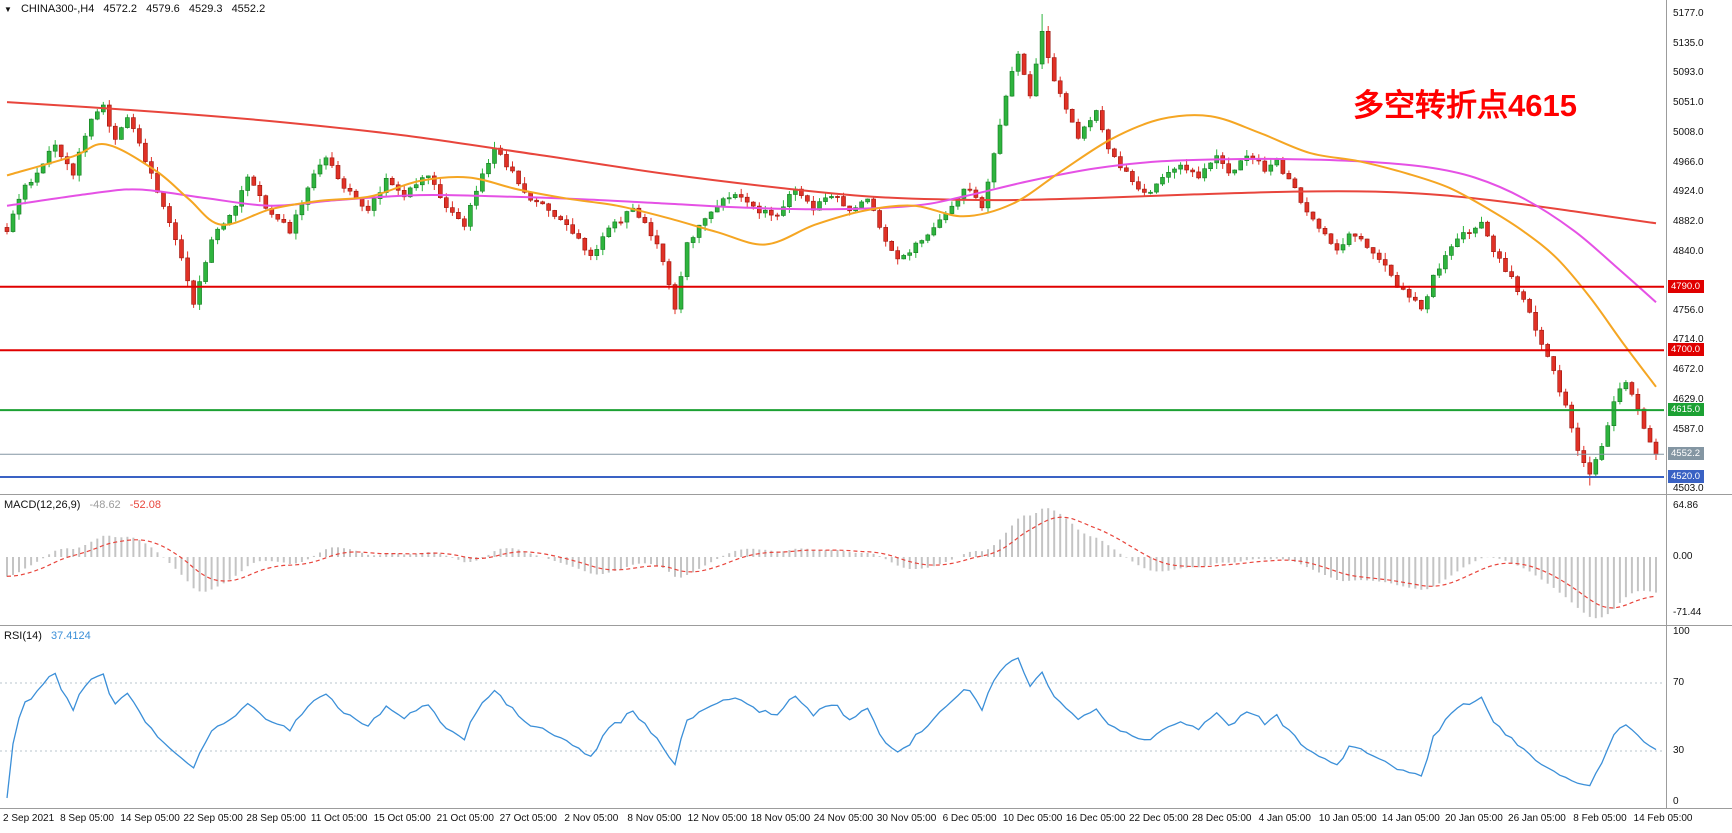  What do you see at coordinates (866, 808) in the screenshot?
I see `rsi-timeaxis-divider` at bounding box center [866, 808].